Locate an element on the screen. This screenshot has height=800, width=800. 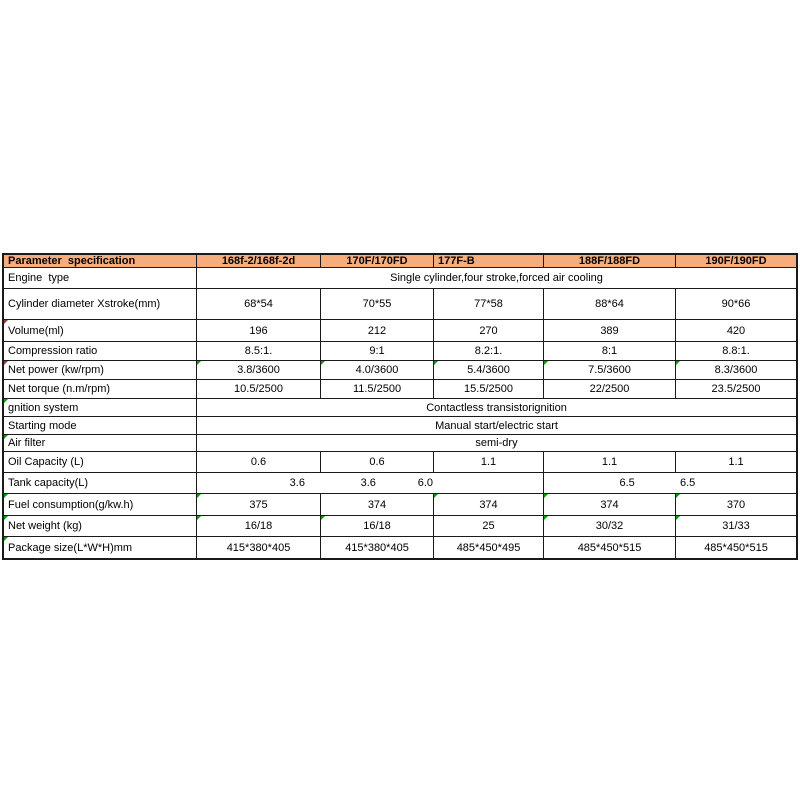
merged-value-tank-group2: 6.5 6.5 is located at coordinates (669, 483).